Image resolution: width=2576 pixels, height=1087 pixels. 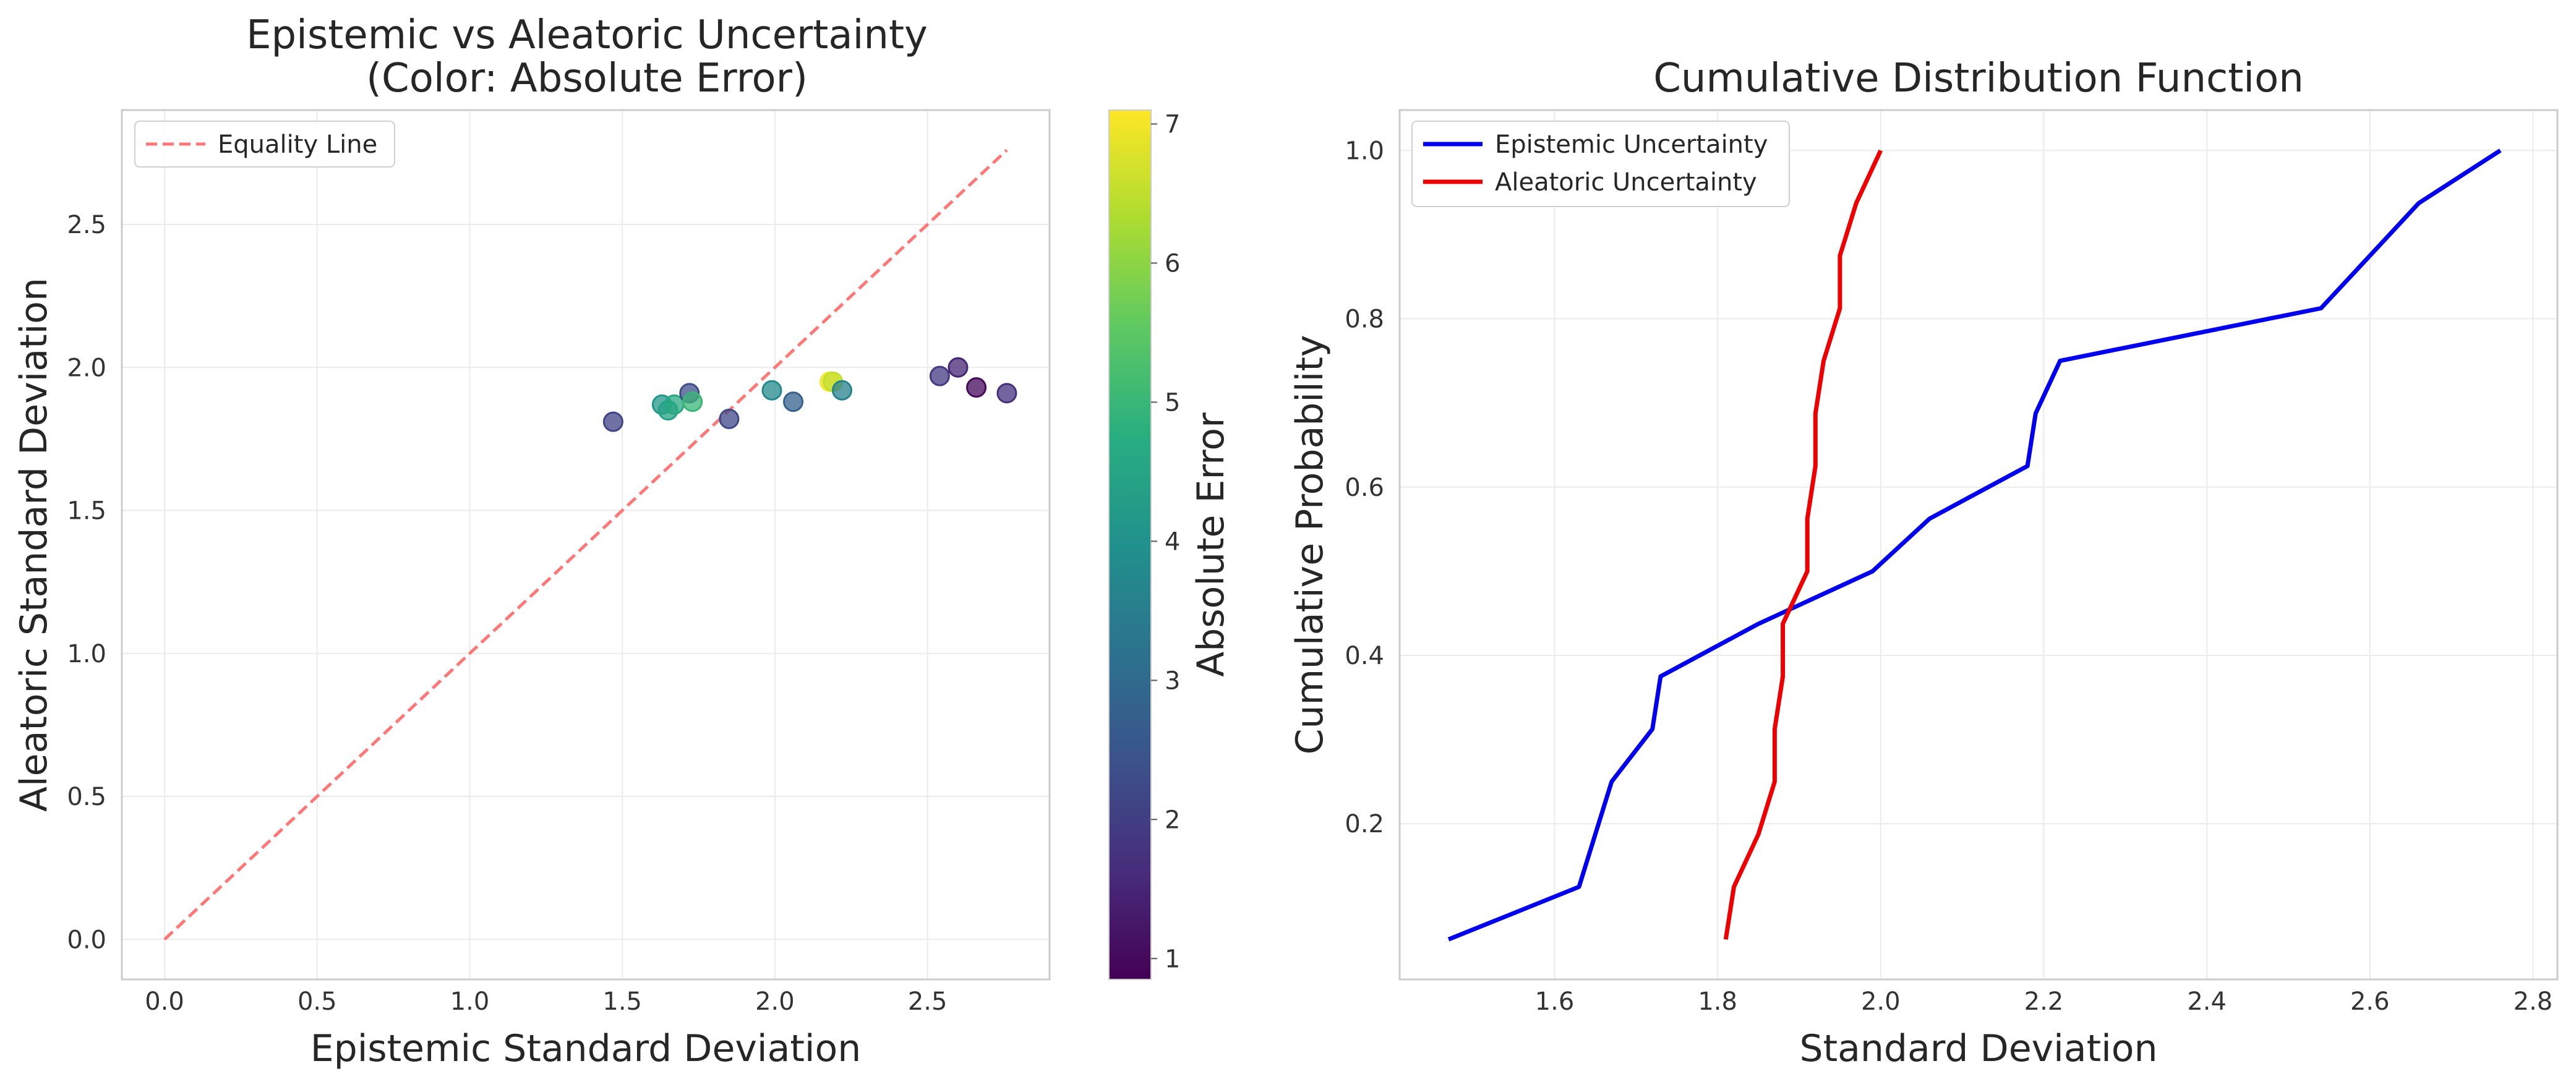 I want to click on scatter-legend: Equality Line, so click(x=264, y=144).